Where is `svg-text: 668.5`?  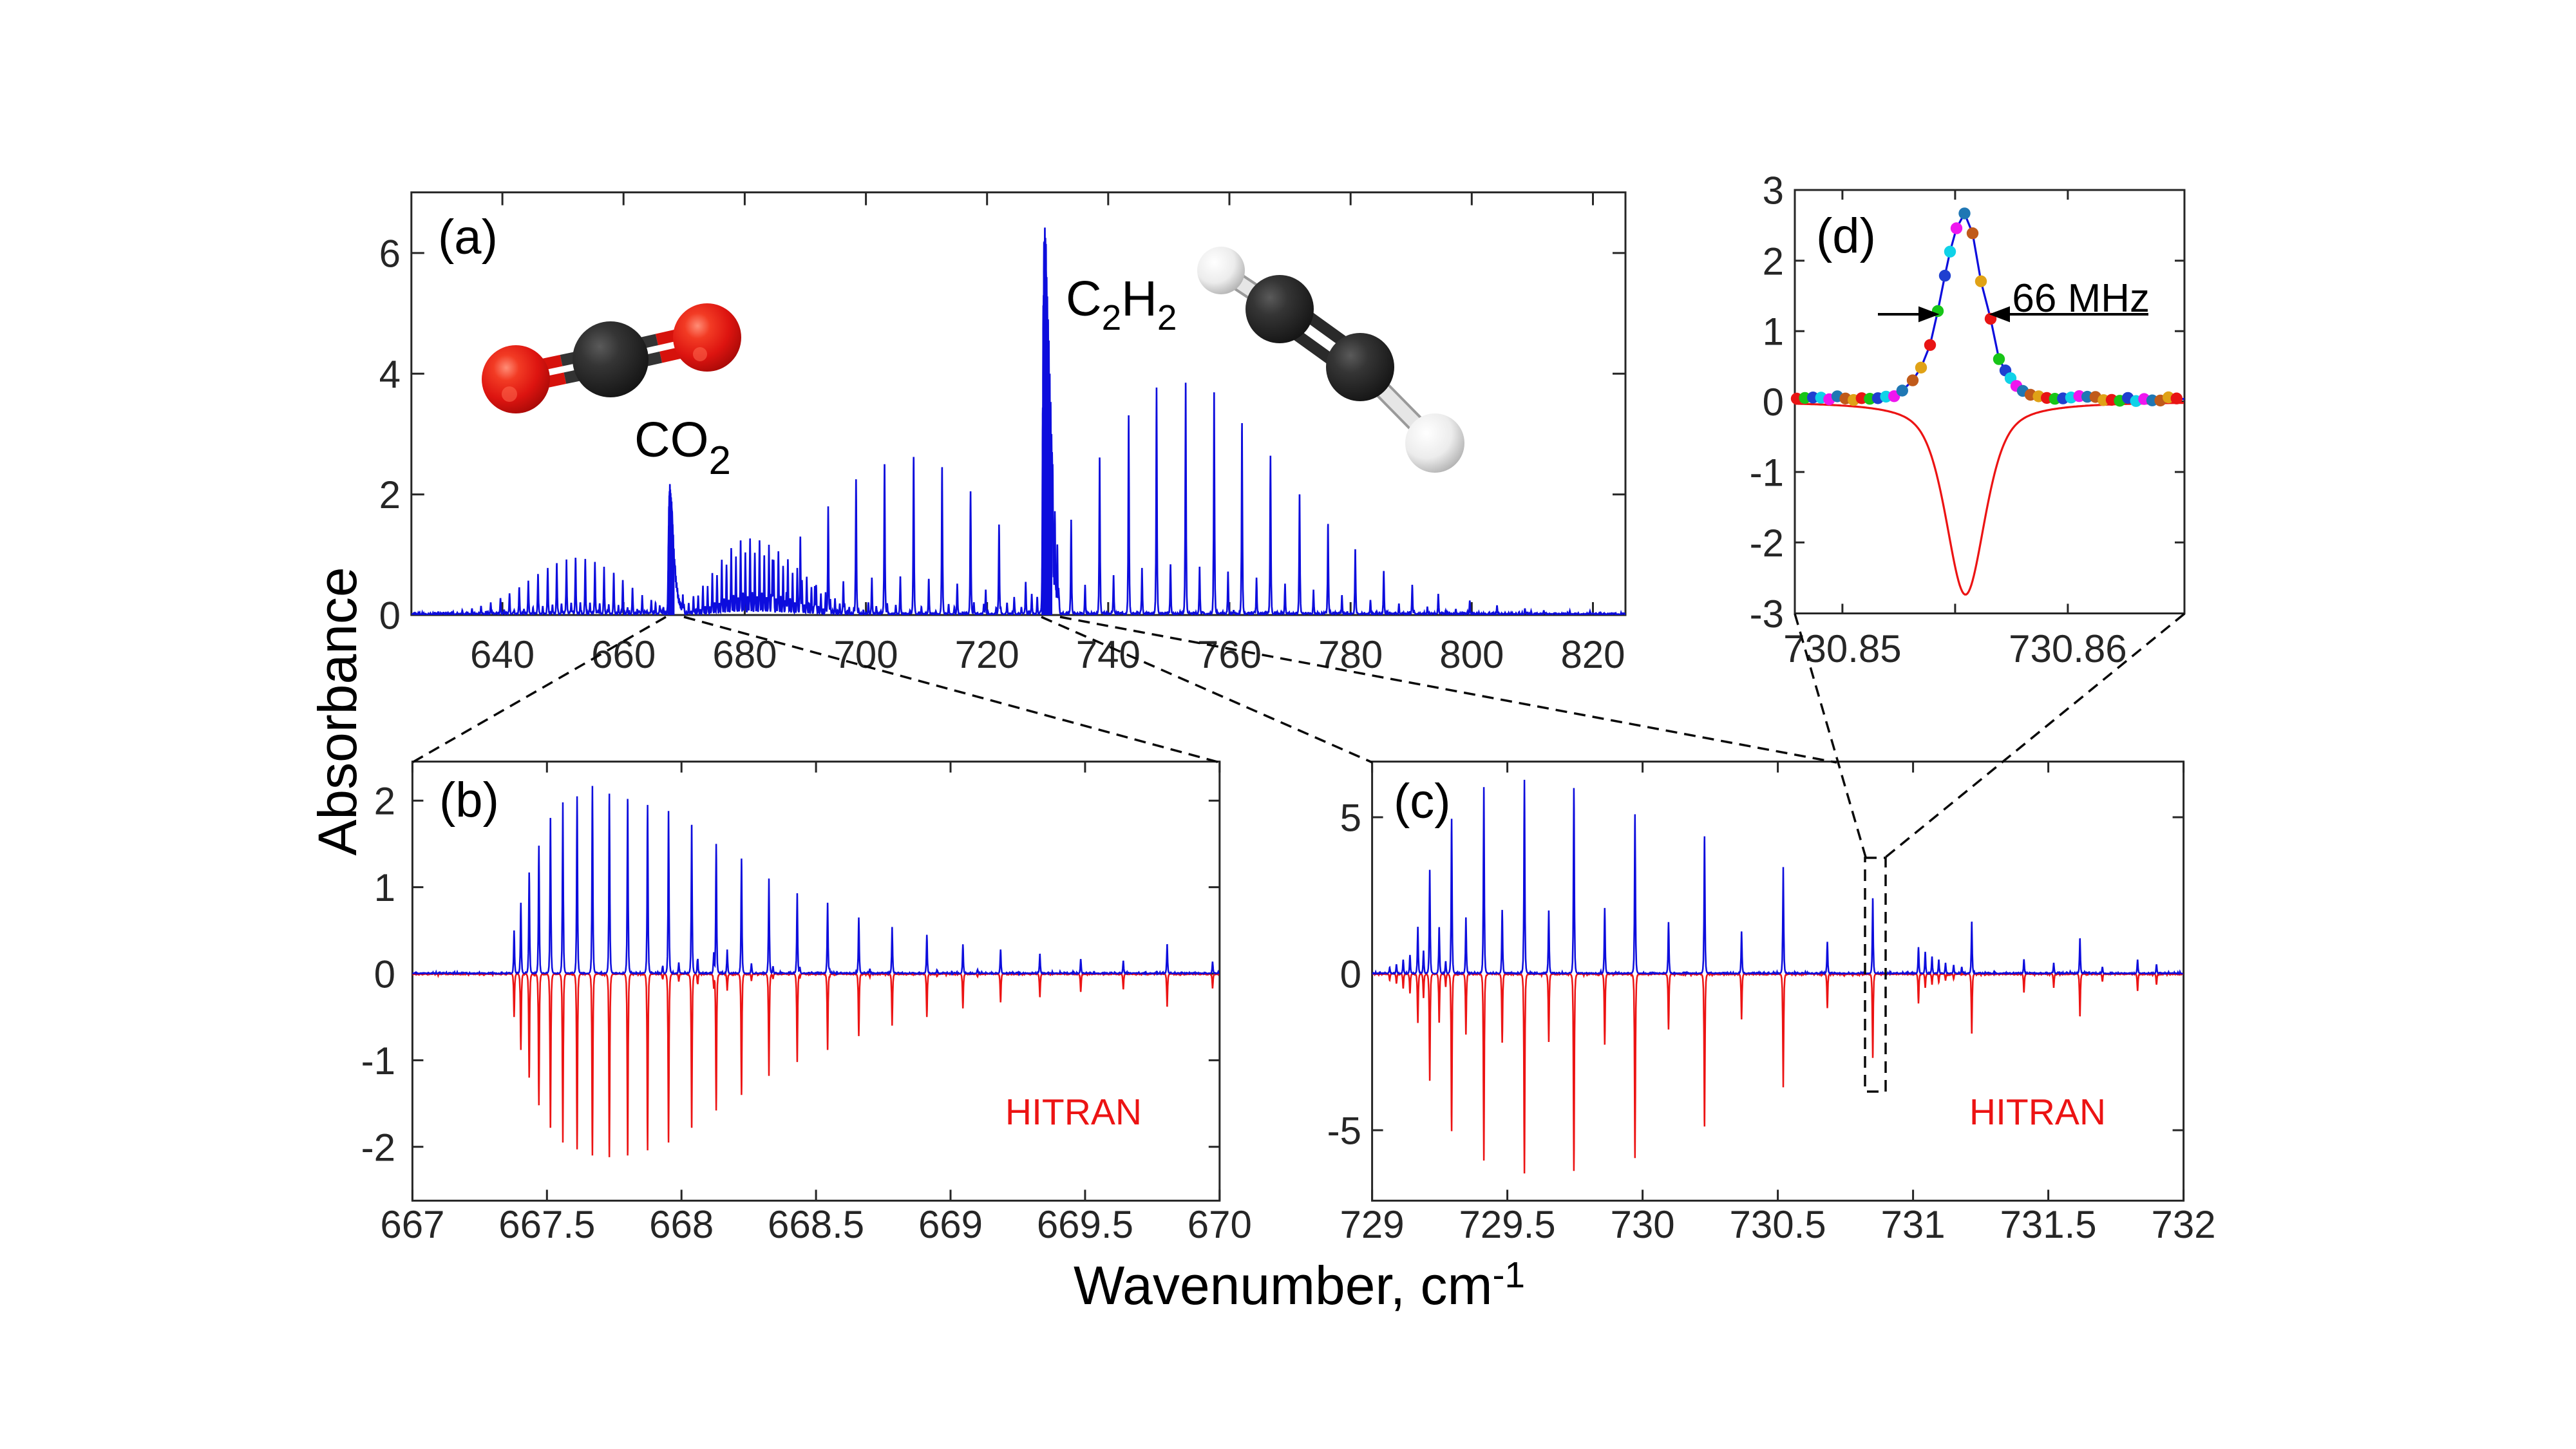 svg-text: 668.5 is located at coordinates (816, 1224).